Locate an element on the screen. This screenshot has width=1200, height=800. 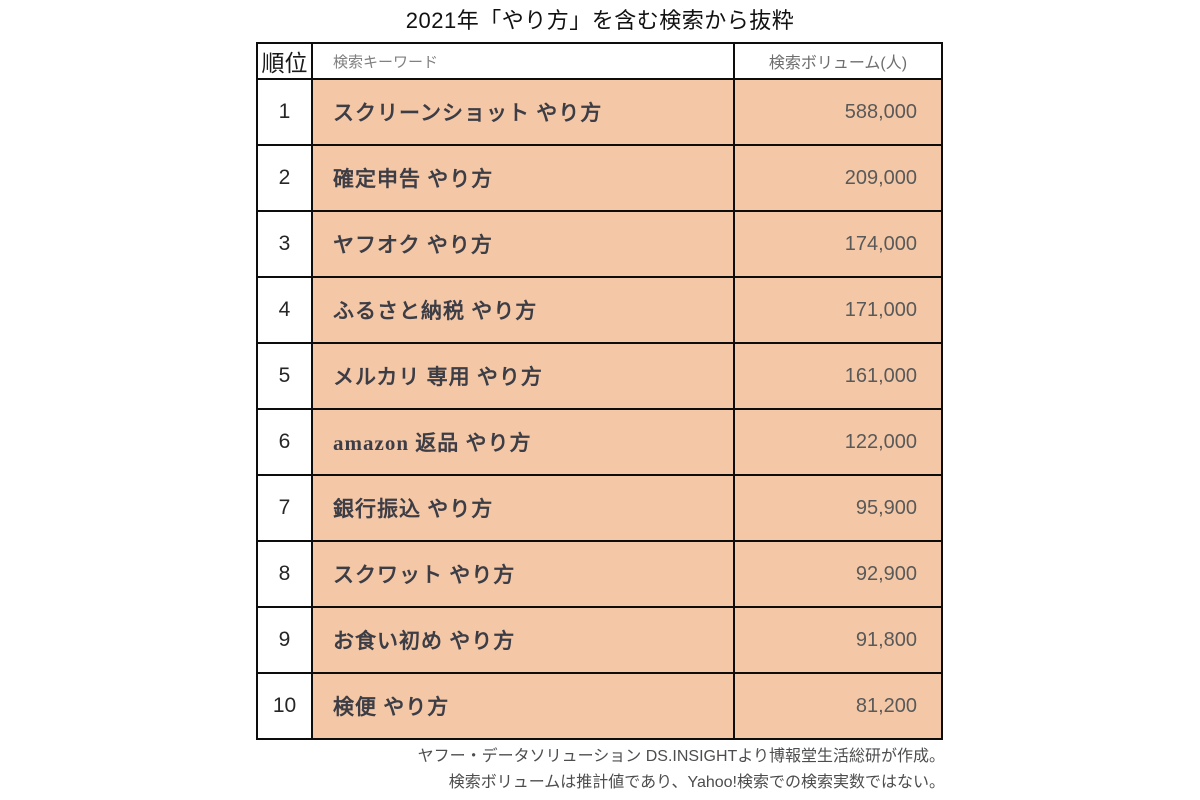
volume-cell: 209,000 is located at coordinates (838, 178).